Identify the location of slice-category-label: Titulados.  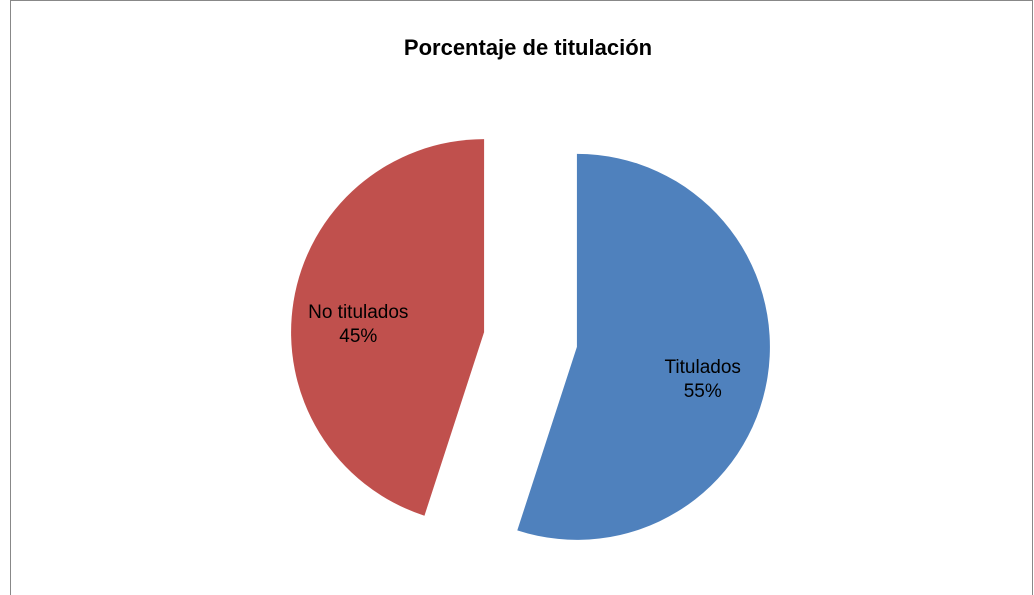
(703, 367).